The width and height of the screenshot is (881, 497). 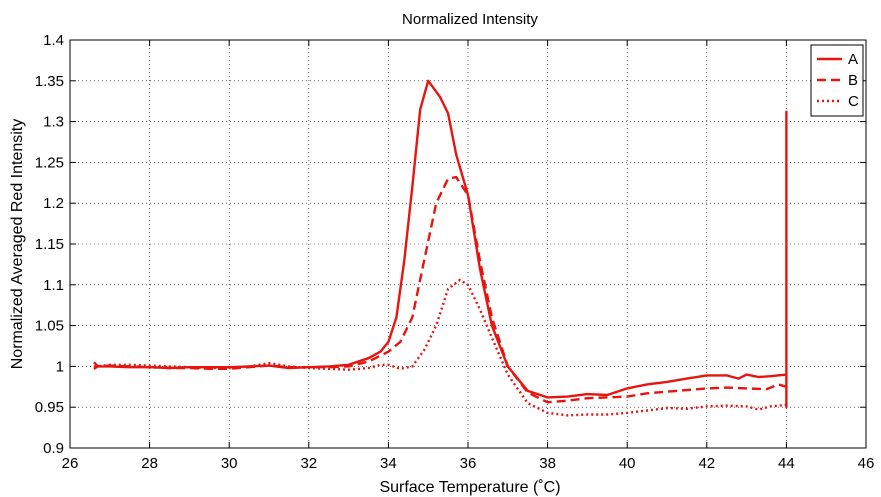 What do you see at coordinates (149, 463) in the screenshot?
I see `x-tick-label: 28` at bounding box center [149, 463].